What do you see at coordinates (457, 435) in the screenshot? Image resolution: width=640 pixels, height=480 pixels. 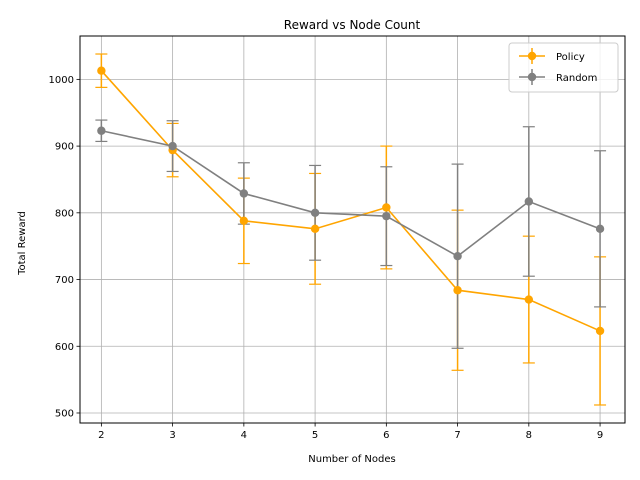 I see `x-tick-label: 7` at bounding box center [457, 435].